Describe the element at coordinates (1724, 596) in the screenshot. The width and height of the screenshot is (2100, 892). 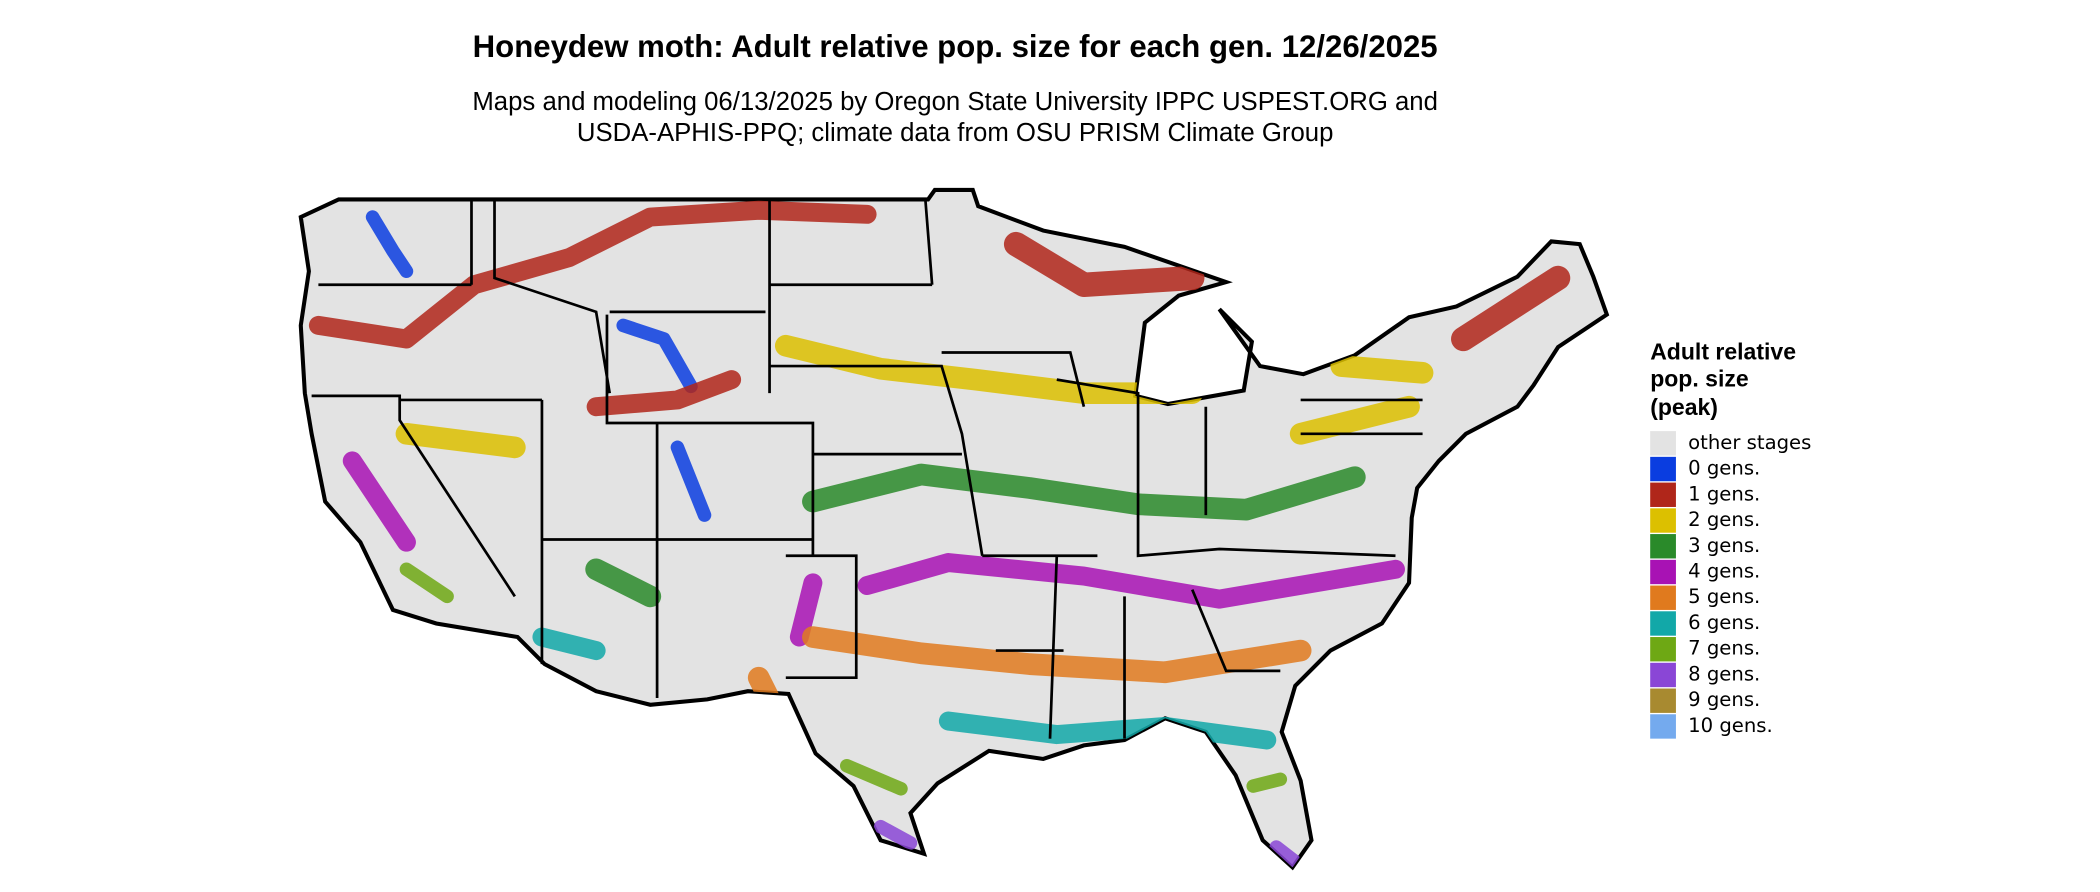
I see `legend-label: 5 gens.` at that location.